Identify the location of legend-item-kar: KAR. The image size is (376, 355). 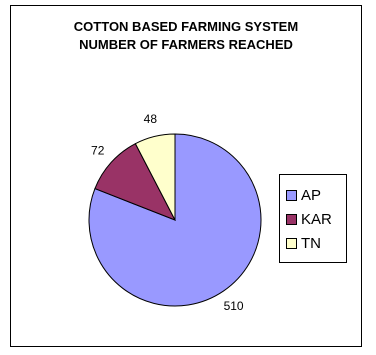
(309, 219).